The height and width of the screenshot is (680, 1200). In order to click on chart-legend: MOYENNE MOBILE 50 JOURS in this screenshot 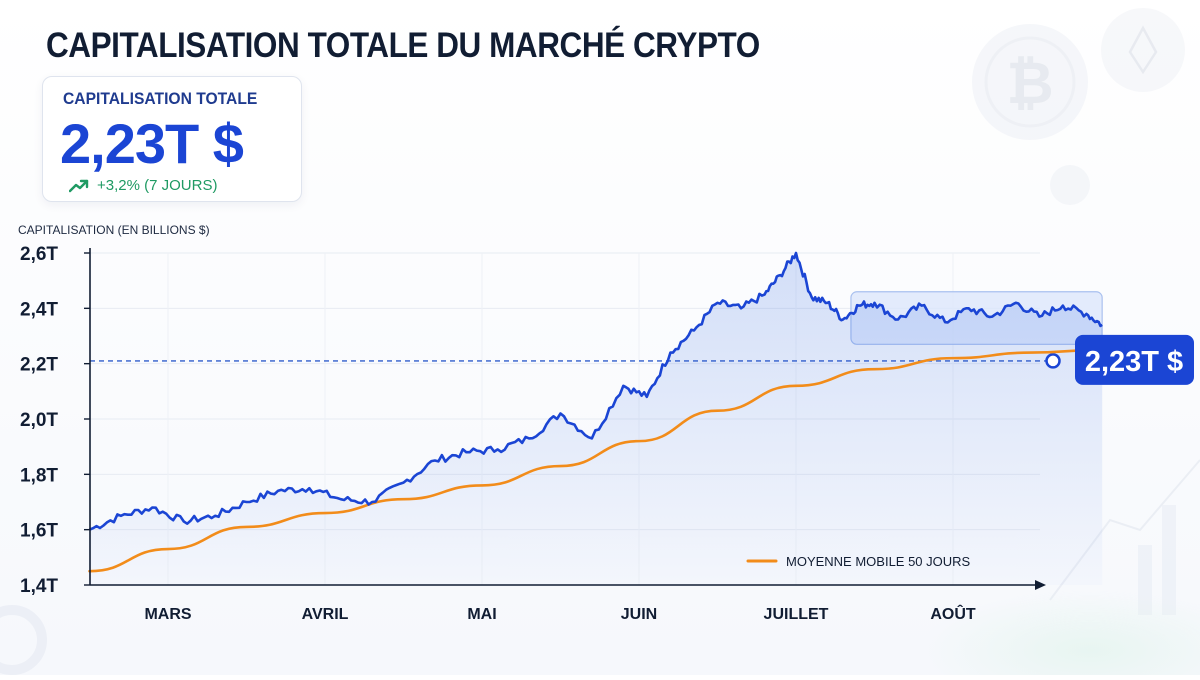, I will do `click(858, 561)`.